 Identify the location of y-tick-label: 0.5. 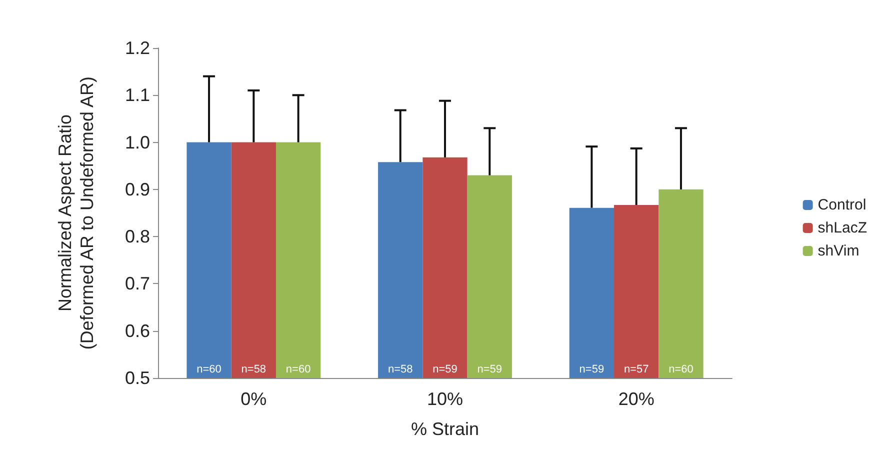
(137, 378).